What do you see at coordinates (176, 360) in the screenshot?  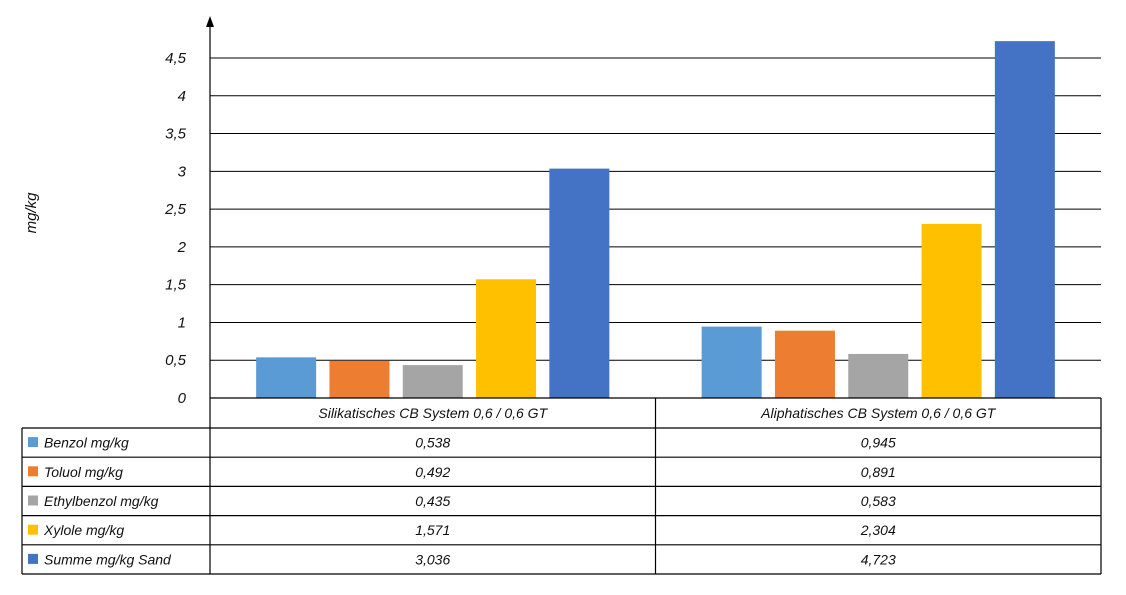 I see `y-tick-label: 0,5` at bounding box center [176, 360].